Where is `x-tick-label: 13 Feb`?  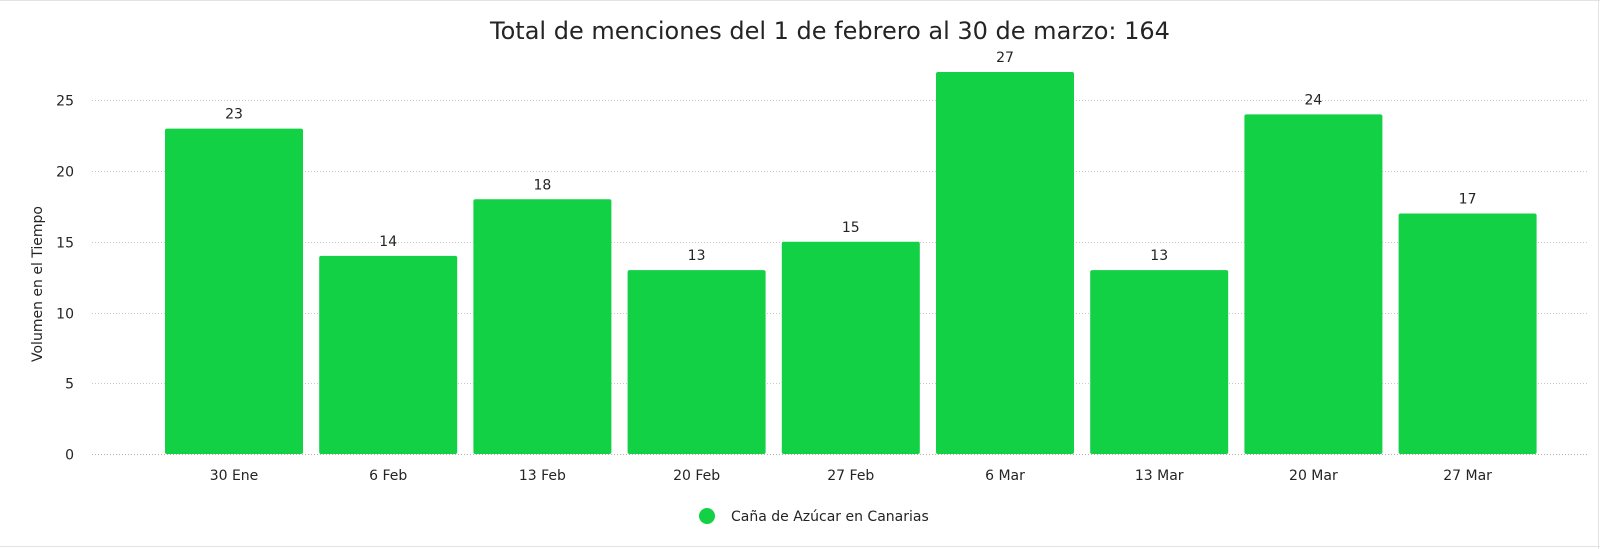
x-tick-label: 13 Feb is located at coordinates (542, 476).